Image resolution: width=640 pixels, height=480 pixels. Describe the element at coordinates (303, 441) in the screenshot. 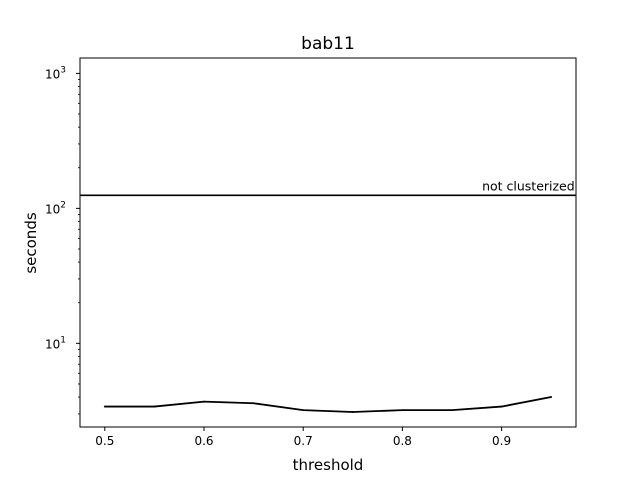

I see `x-tick-label: 0.7` at that location.